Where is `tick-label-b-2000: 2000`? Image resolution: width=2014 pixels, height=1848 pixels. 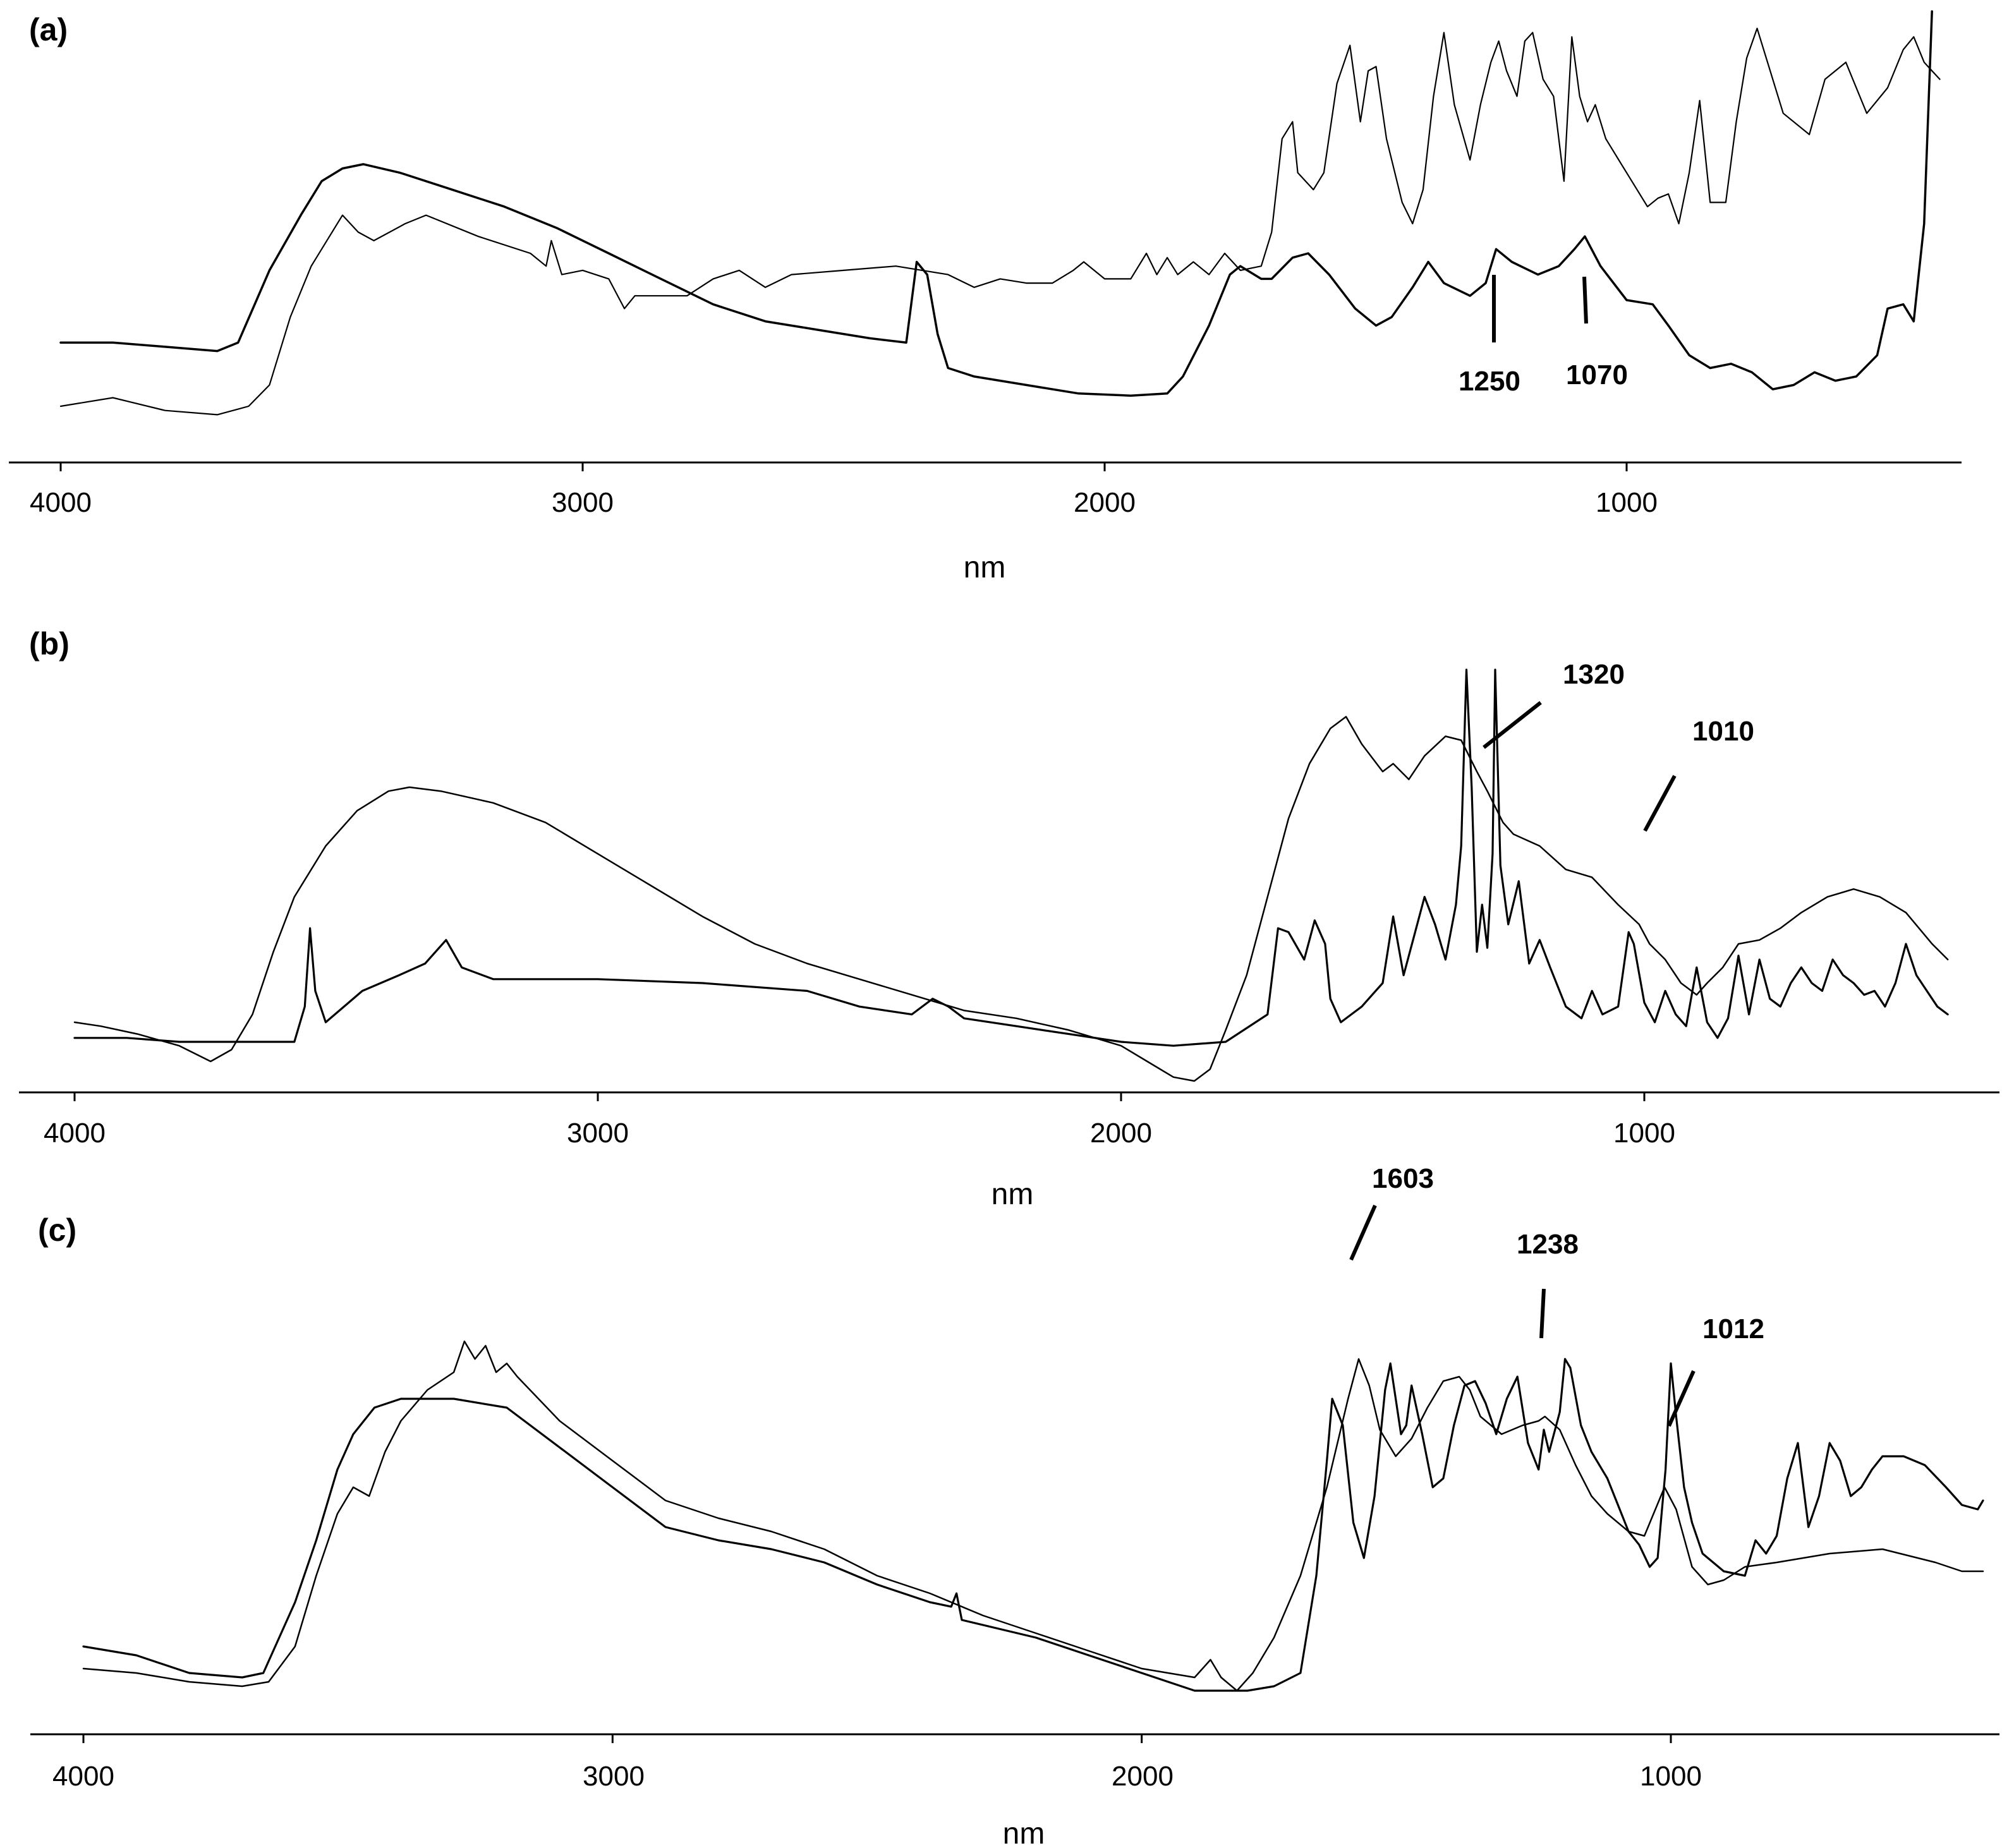
tick-label-b-2000: 2000 is located at coordinates (1121, 1133).